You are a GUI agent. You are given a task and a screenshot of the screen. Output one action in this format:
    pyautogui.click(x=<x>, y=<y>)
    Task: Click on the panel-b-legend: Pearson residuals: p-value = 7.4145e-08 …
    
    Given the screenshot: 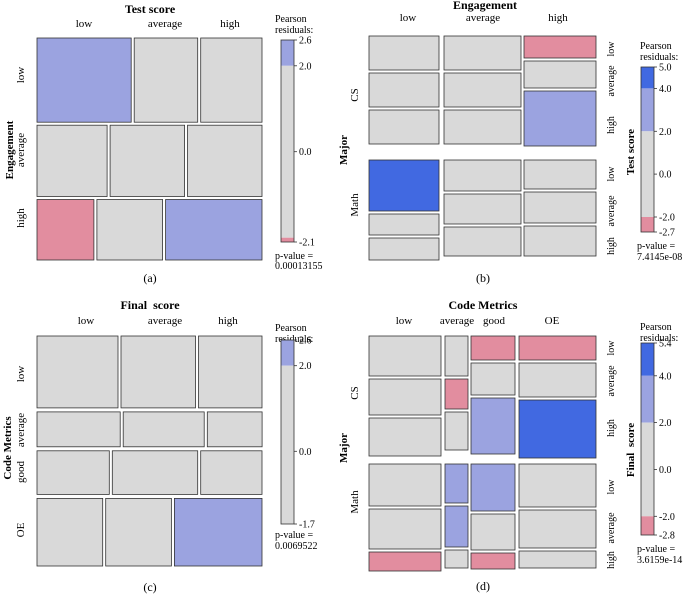 What is the action you would take?
    pyautogui.click(x=659, y=152)
    